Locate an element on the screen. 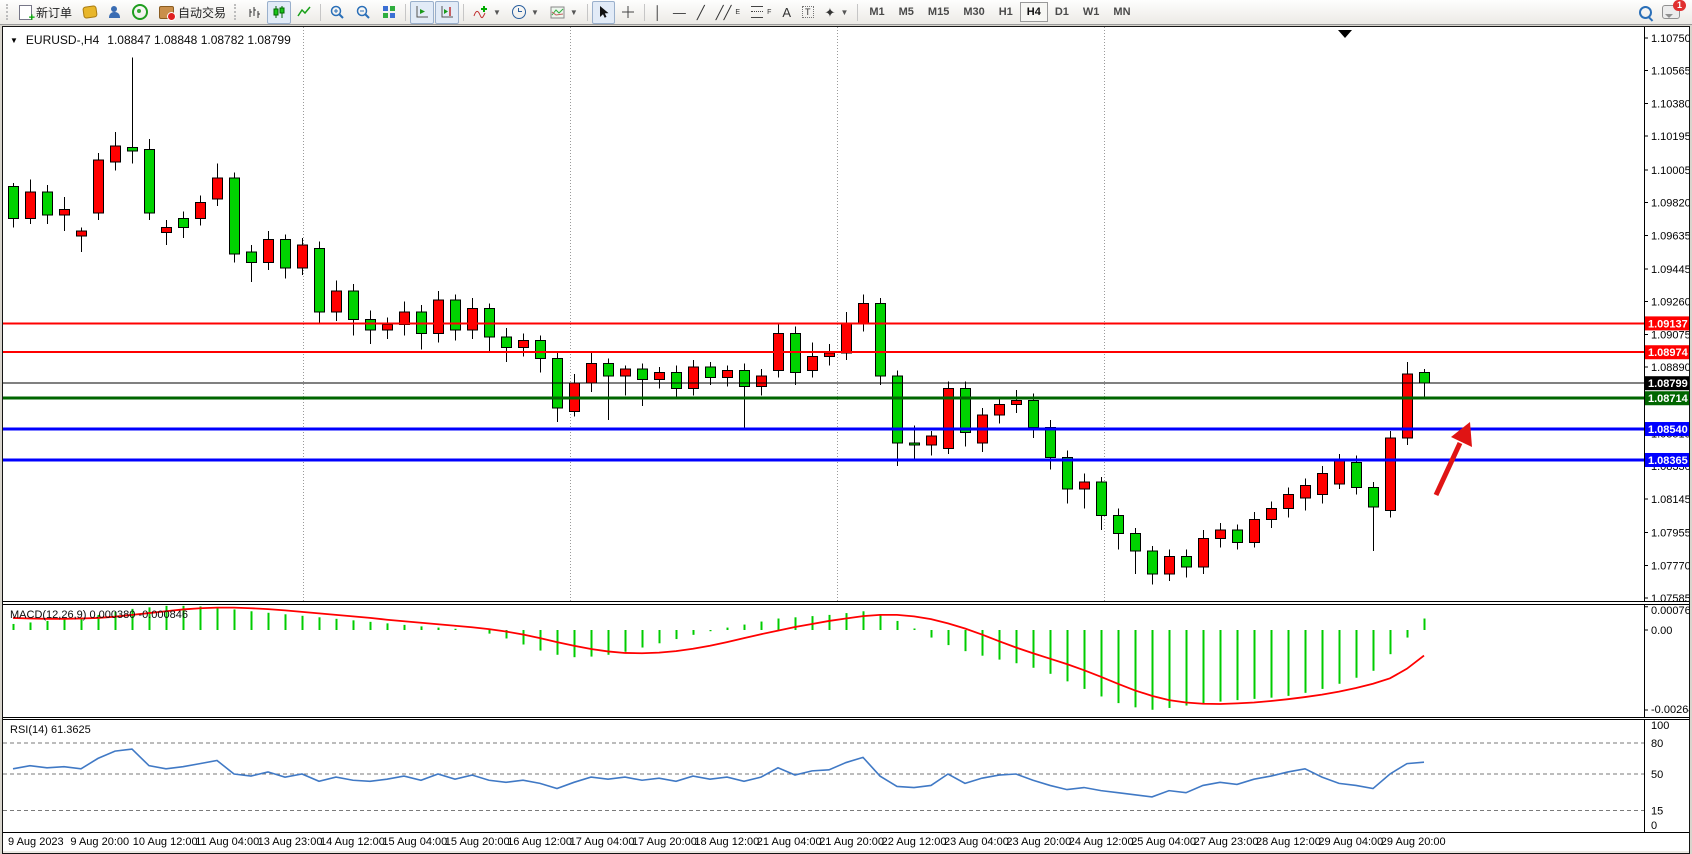  price-tag is located at coordinates (1667, 352).